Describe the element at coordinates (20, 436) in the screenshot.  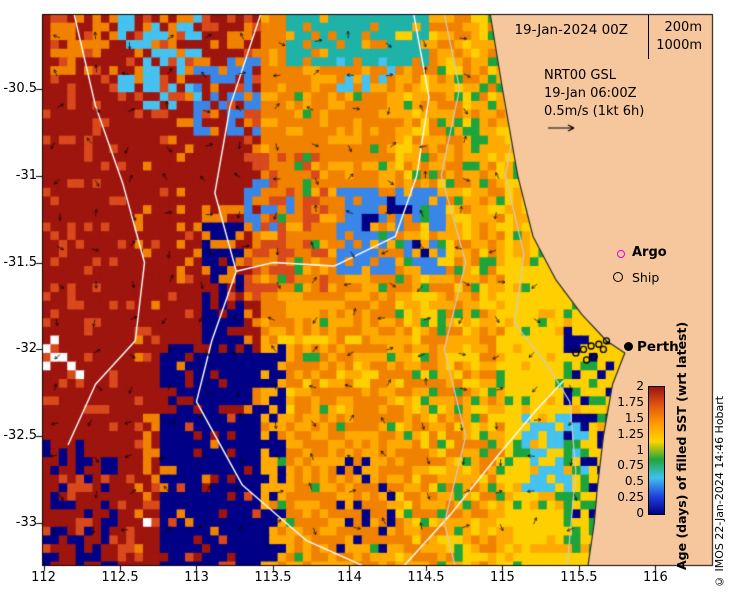
I see `y-tick-label: -32.5` at that location.